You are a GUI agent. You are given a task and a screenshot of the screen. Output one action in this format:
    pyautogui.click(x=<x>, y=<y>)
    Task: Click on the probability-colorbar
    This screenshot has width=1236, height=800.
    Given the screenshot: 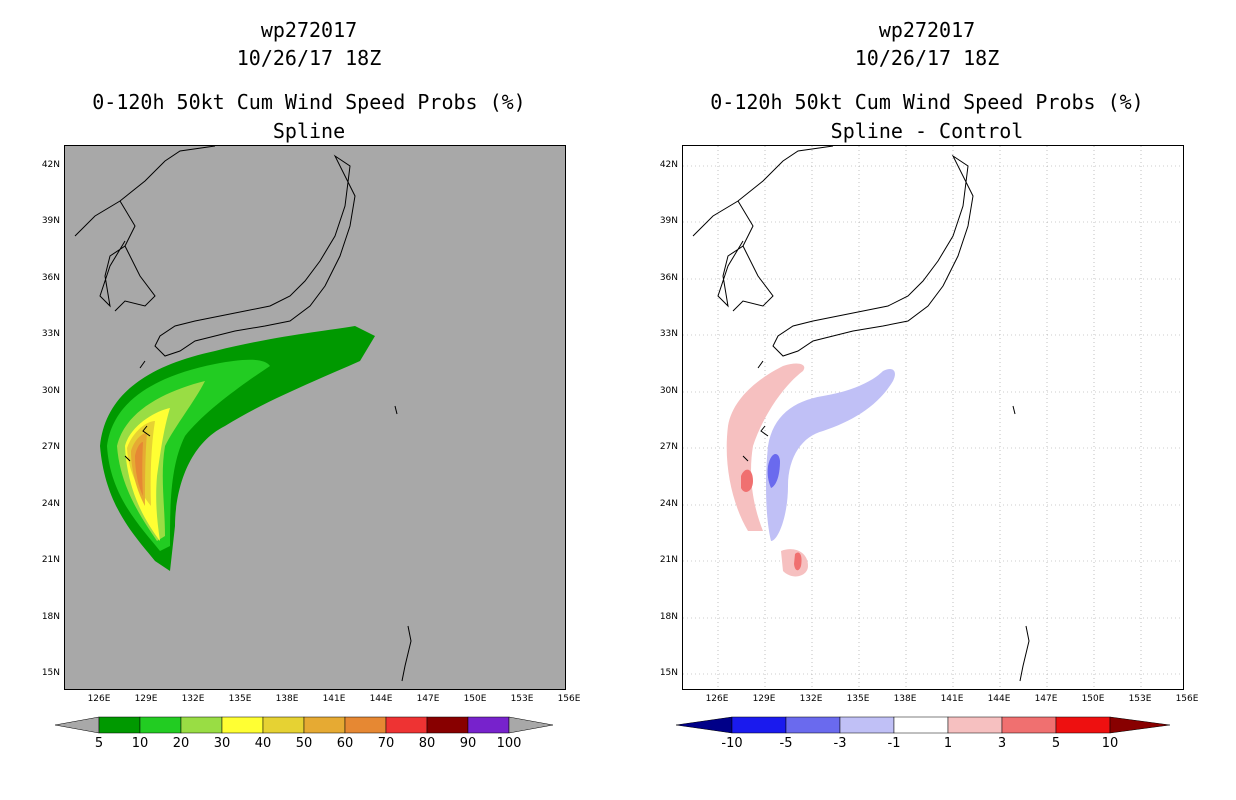 What is the action you would take?
    pyautogui.click(x=304, y=725)
    